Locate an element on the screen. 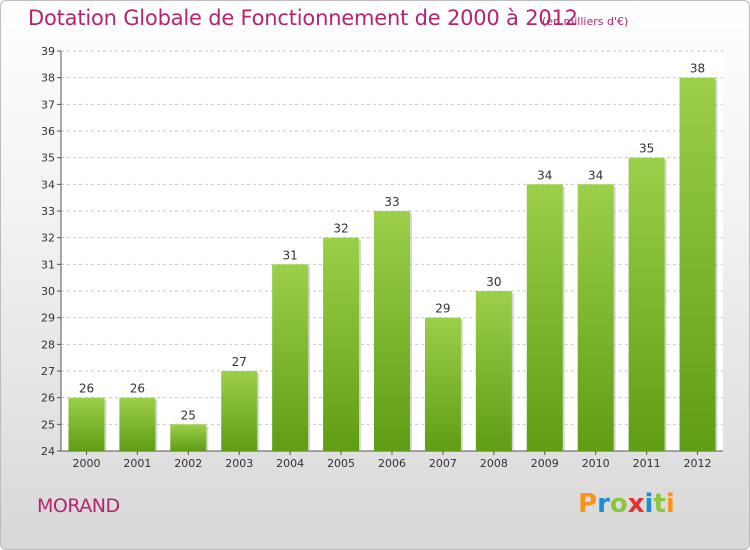  y-tick-label: 29 is located at coordinates (48, 318).